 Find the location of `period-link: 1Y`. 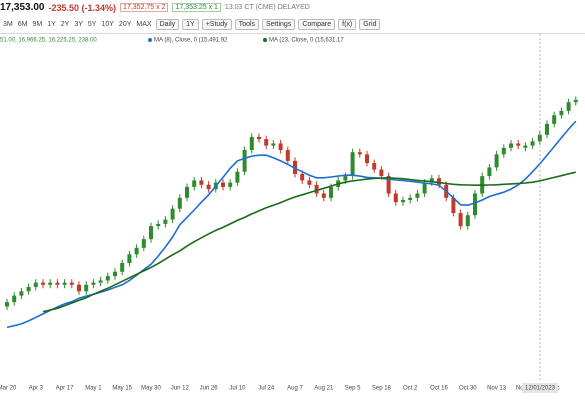

period-link: 1Y is located at coordinates (51, 24).